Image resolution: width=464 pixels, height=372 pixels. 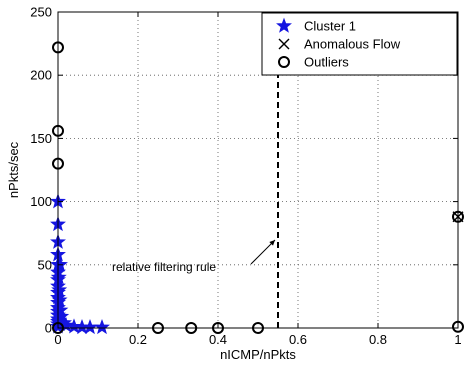 I want to click on legend-marker-anomalous-flow-stroke, so click(x=284, y=44).